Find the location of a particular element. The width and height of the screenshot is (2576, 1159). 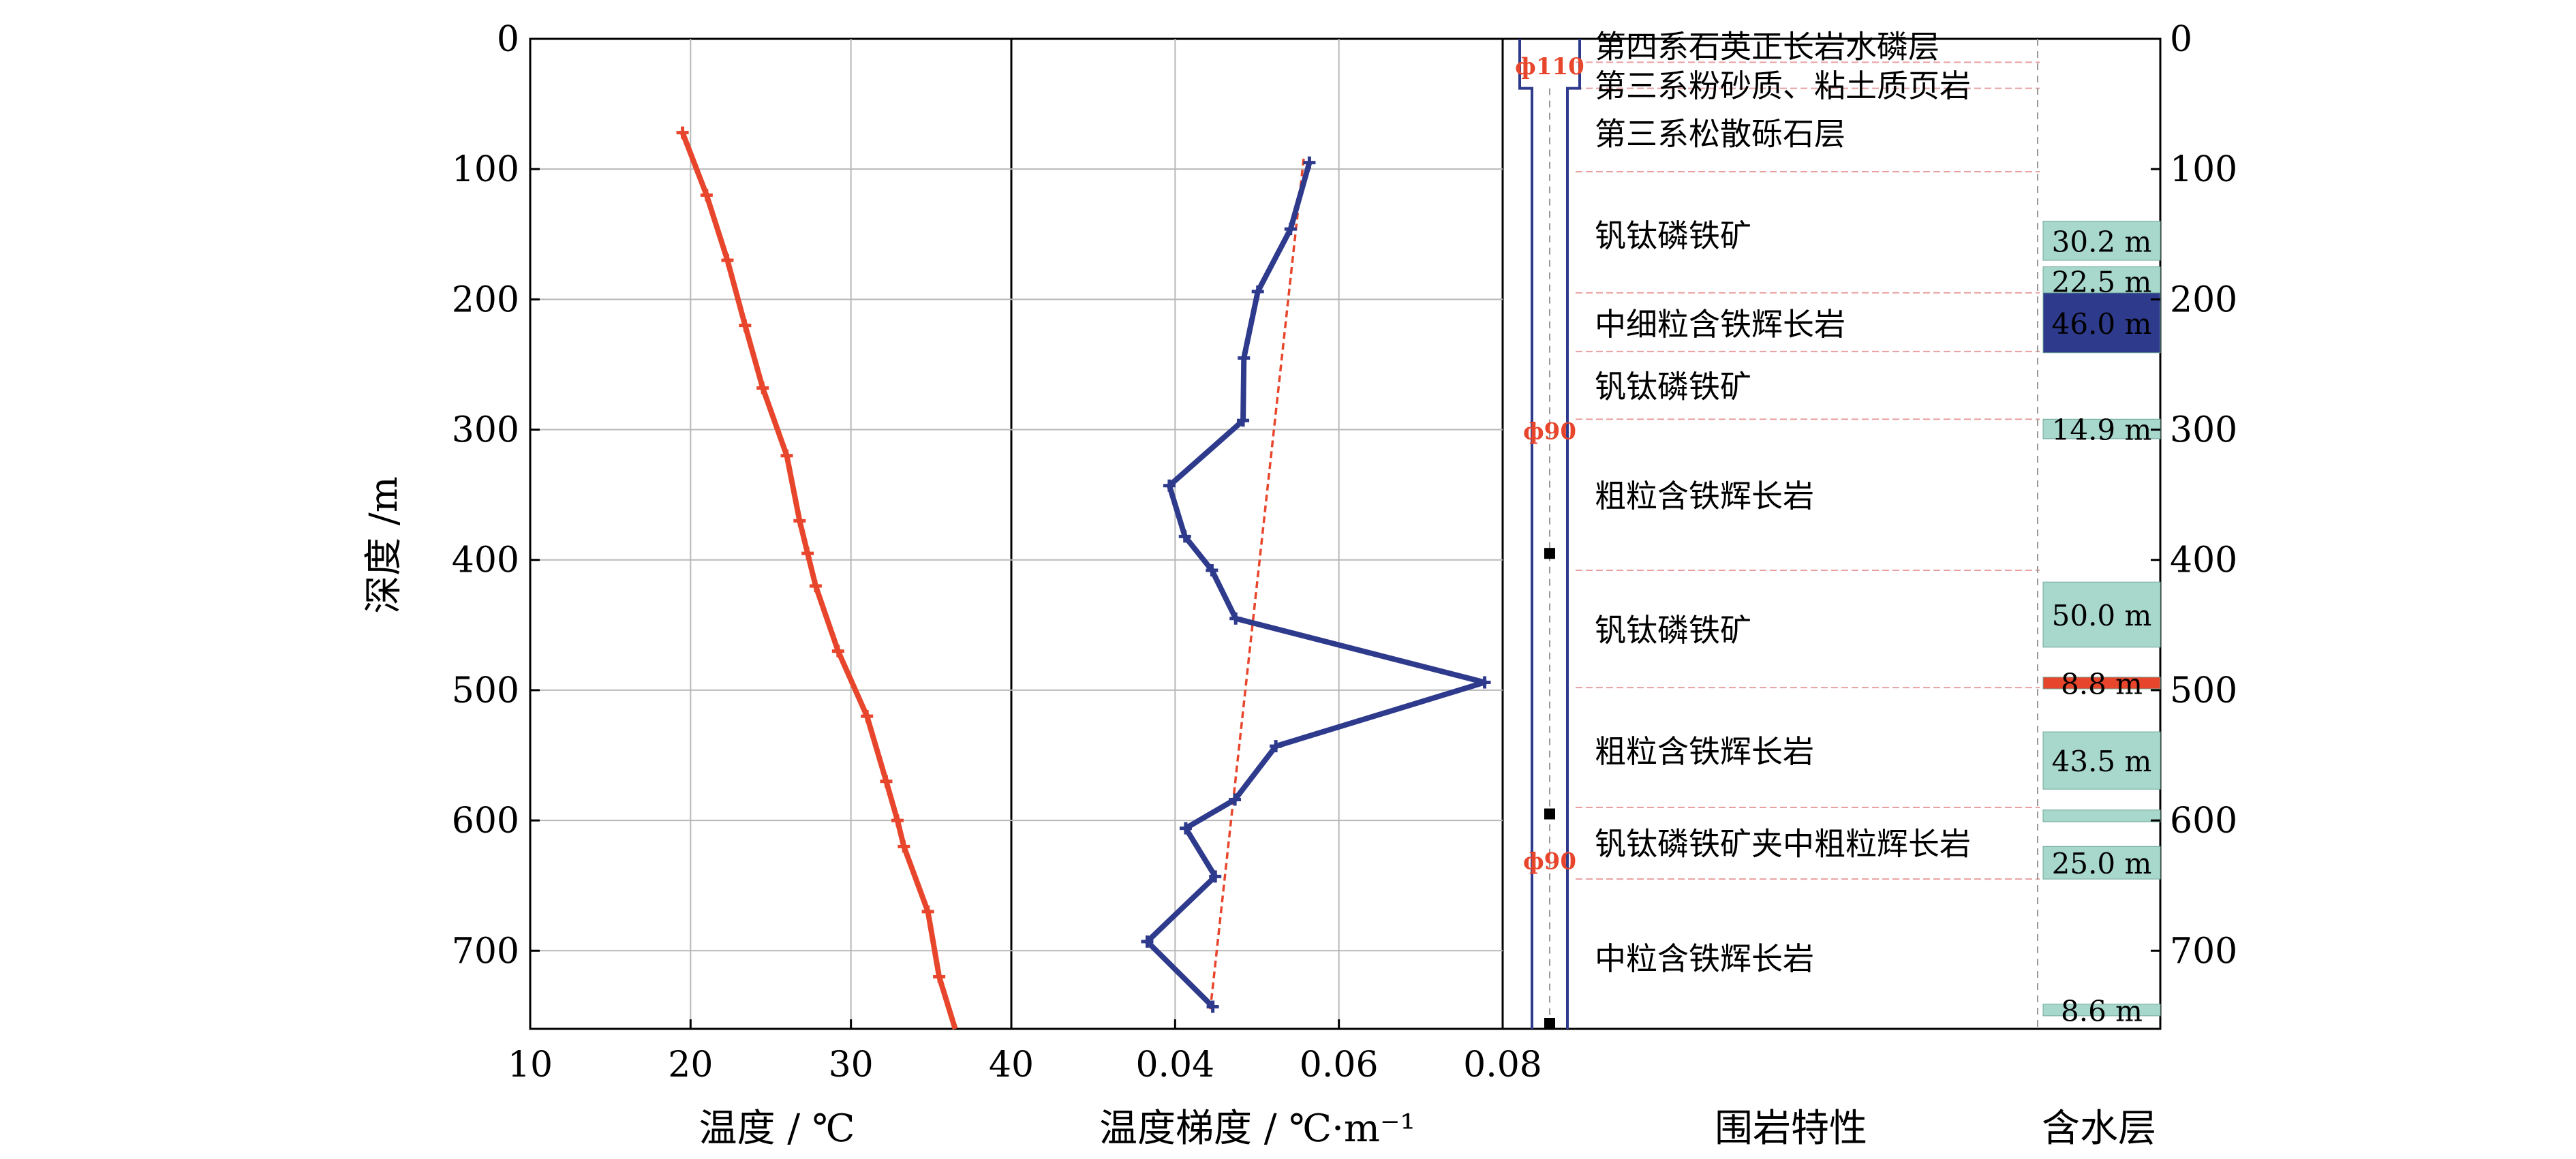

aquifer-thickness-label: 8.6 m is located at coordinates (2102, 1010).